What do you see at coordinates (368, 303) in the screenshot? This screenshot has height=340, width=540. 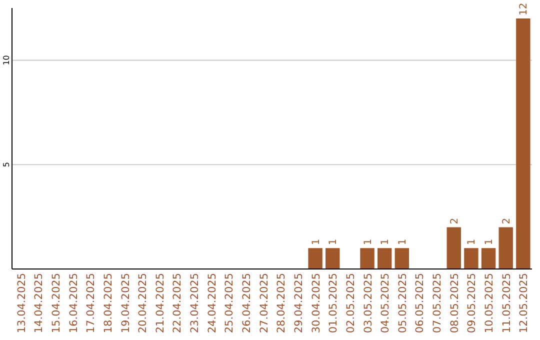 I see `x-tick-label: 03.05.2025` at bounding box center [368, 303].